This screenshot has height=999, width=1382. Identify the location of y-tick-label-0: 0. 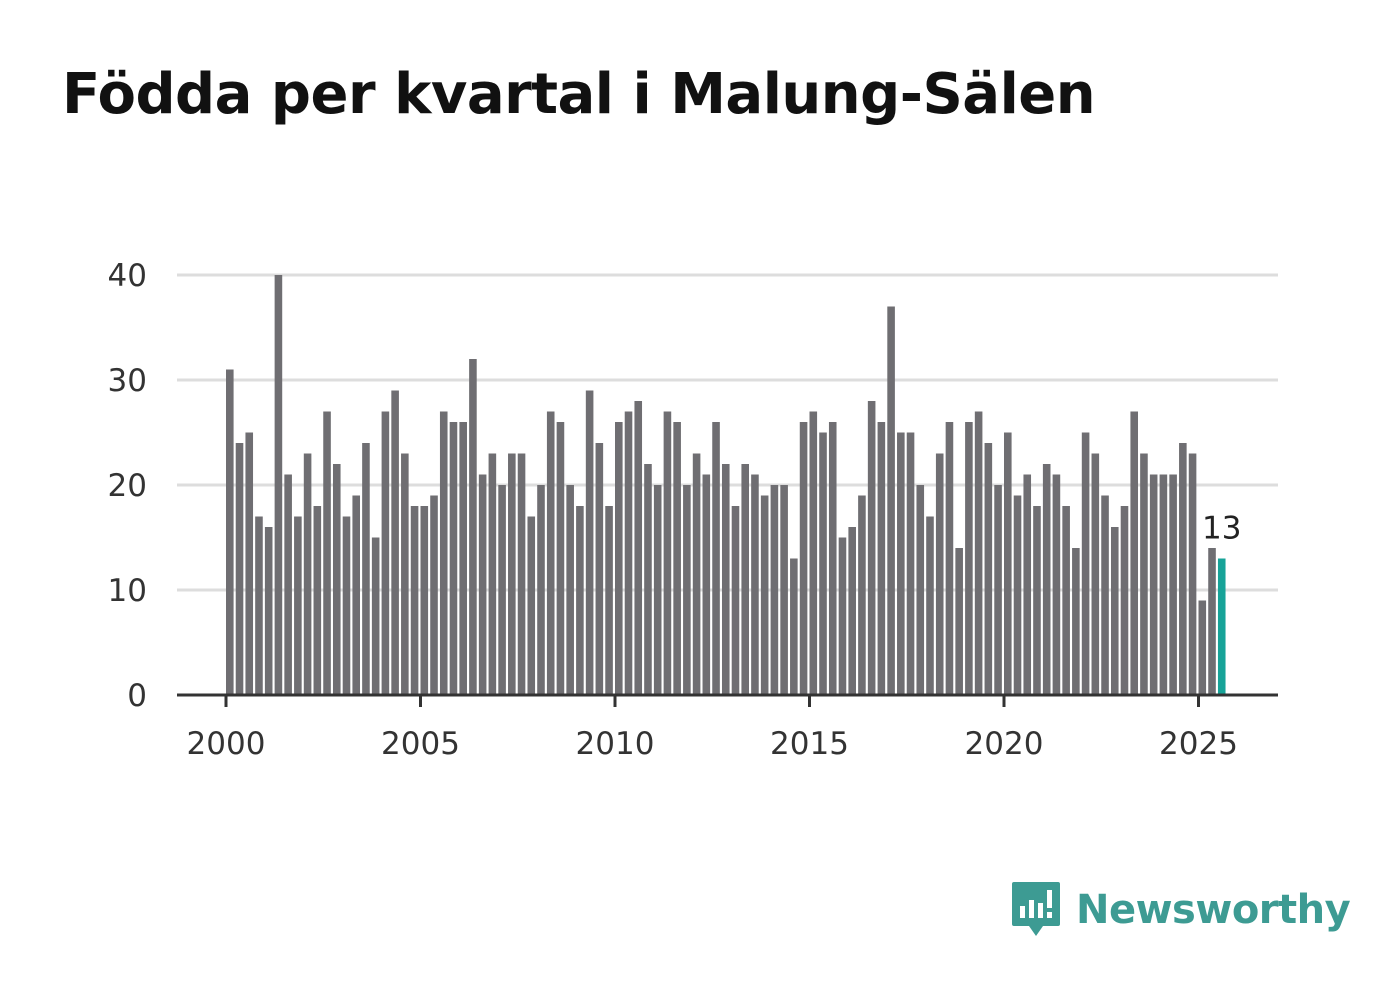
(137, 696).